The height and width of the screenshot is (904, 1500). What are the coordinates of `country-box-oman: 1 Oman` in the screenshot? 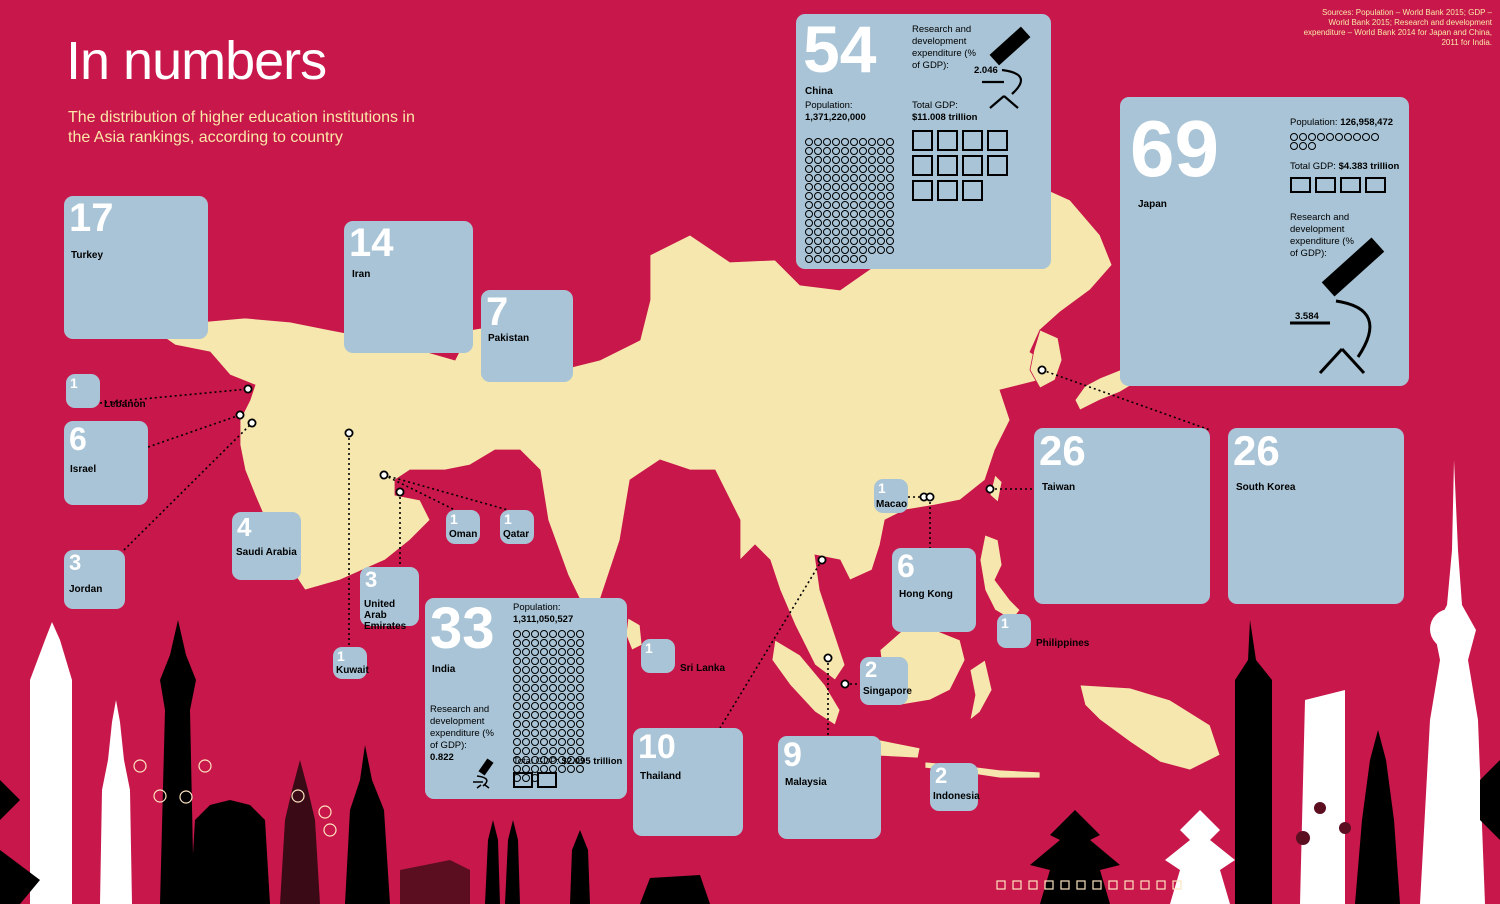 It's located at (463, 527).